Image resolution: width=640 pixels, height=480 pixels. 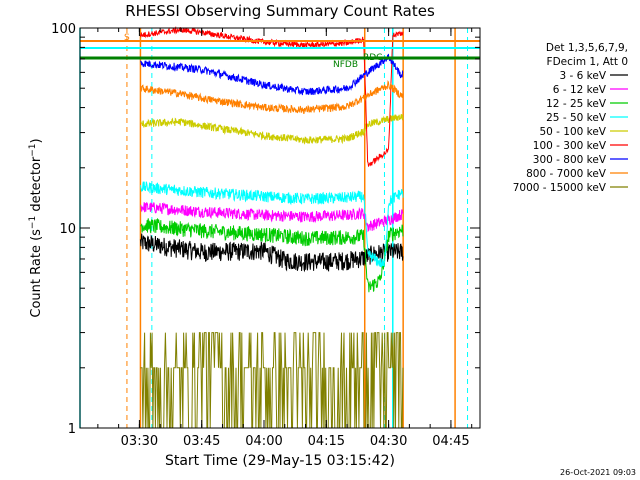 I want to click on x-axis-label: Start Time (29-May-15 03:15:42), so click(x=280, y=461).